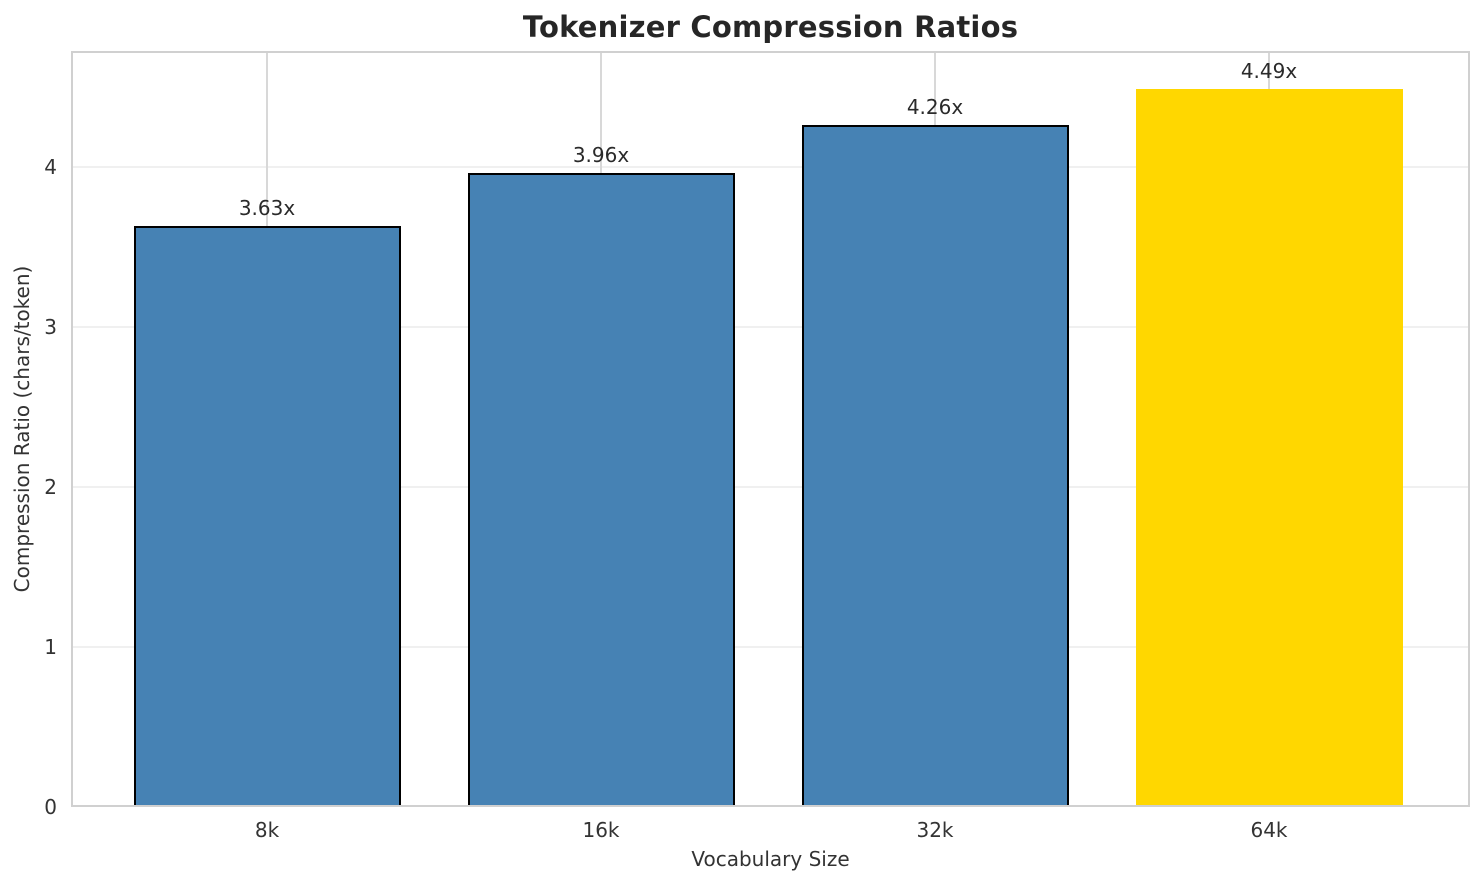  What do you see at coordinates (267, 208) in the screenshot?
I see `value-label: 3.63x` at bounding box center [267, 208].